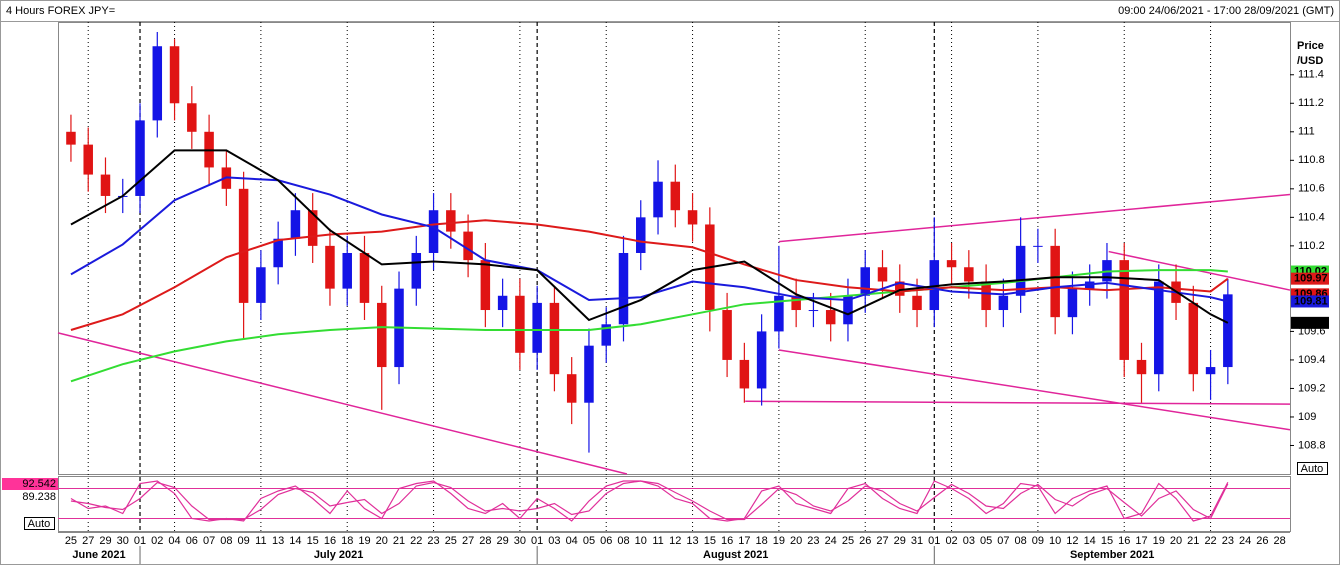 This screenshot has height=565, width=1340. I want to click on x-tick-label: 14, so click(295, 541).